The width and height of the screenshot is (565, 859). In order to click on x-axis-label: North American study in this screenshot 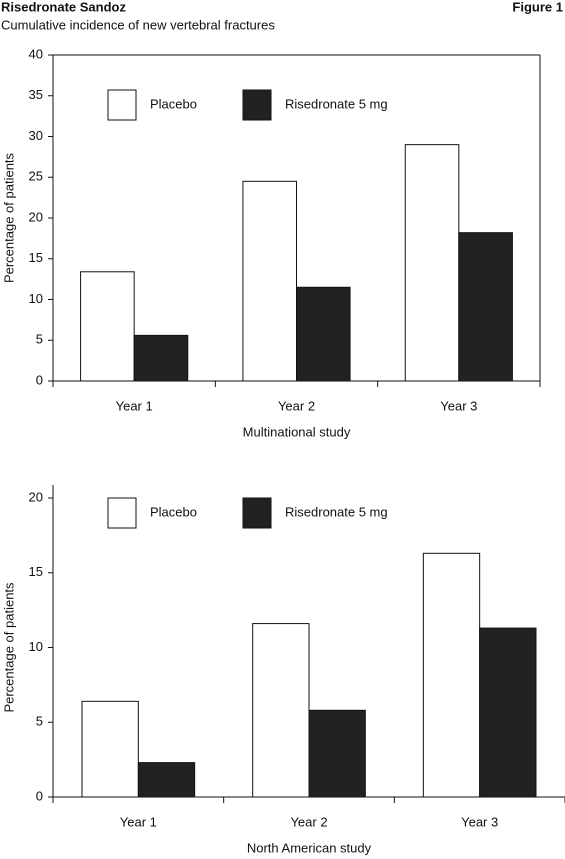, I will do `click(309, 847)`.